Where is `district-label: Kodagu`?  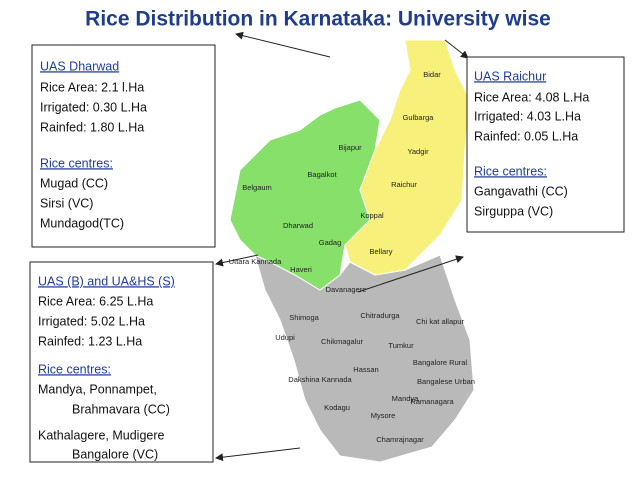 district-label: Kodagu is located at coordinates (337, 407).